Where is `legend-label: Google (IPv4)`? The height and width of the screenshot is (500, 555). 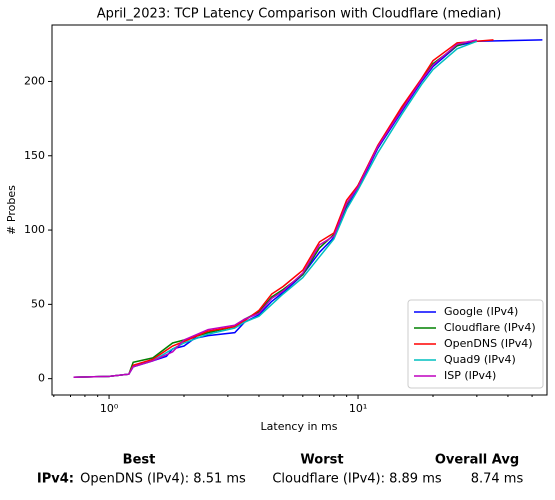 legend-label: Google (IPv4) is located at coordinates (481, 311).